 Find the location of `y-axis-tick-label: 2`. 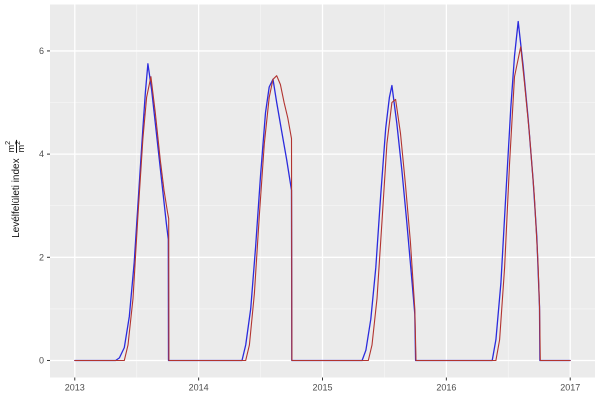

y-axis-tick-label: 2 is located at coordinates (41, 257).